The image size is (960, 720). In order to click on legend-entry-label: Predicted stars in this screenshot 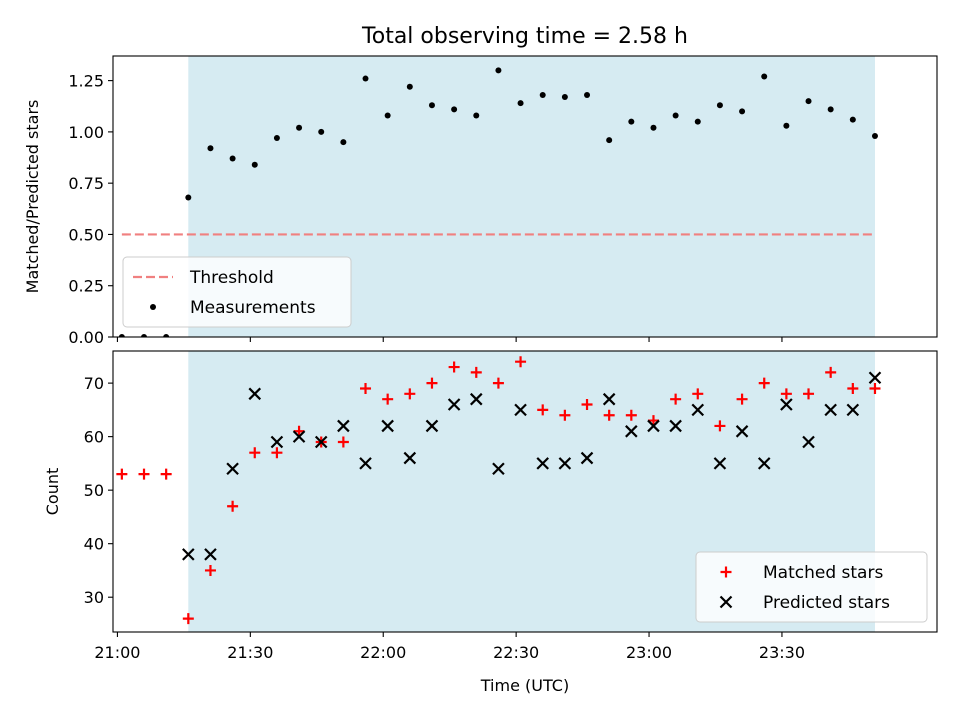, I will do `click(826, 603)`.